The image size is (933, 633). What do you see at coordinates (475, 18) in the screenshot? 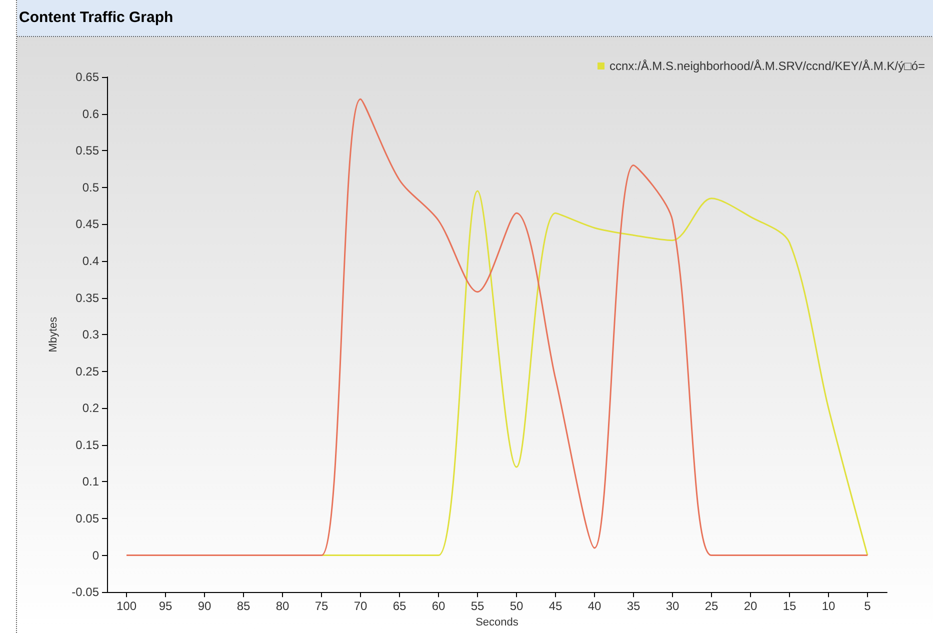
I see `chart-title: Content Traffic Graph` at bounding box center [475, 18].